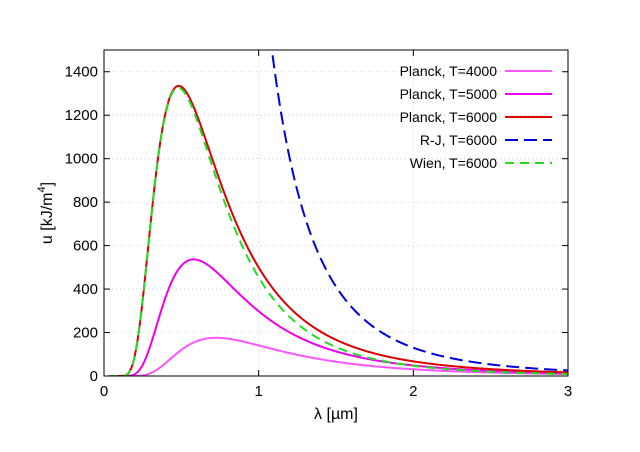 This screenshot has height=452, width=640. I want to click on y-tick-label: 0, so click(94, 376).